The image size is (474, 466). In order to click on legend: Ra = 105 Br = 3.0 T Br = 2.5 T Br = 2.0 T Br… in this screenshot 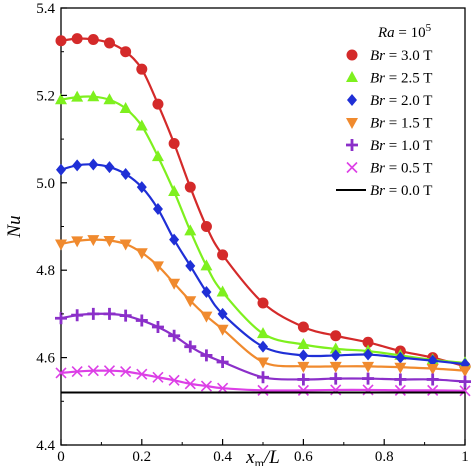, I will do `click(384, 110)`.